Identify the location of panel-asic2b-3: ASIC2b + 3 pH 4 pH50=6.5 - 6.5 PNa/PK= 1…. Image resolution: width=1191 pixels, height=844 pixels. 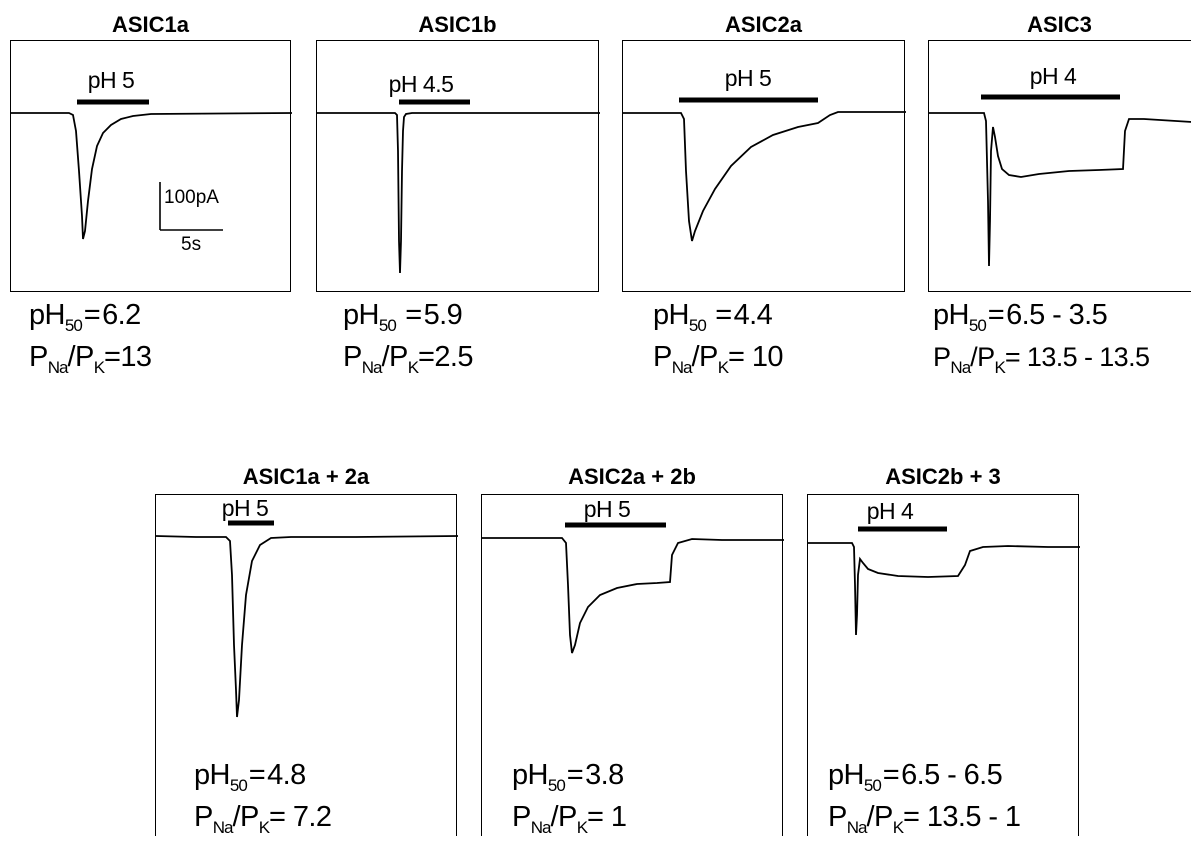
(943, 650).